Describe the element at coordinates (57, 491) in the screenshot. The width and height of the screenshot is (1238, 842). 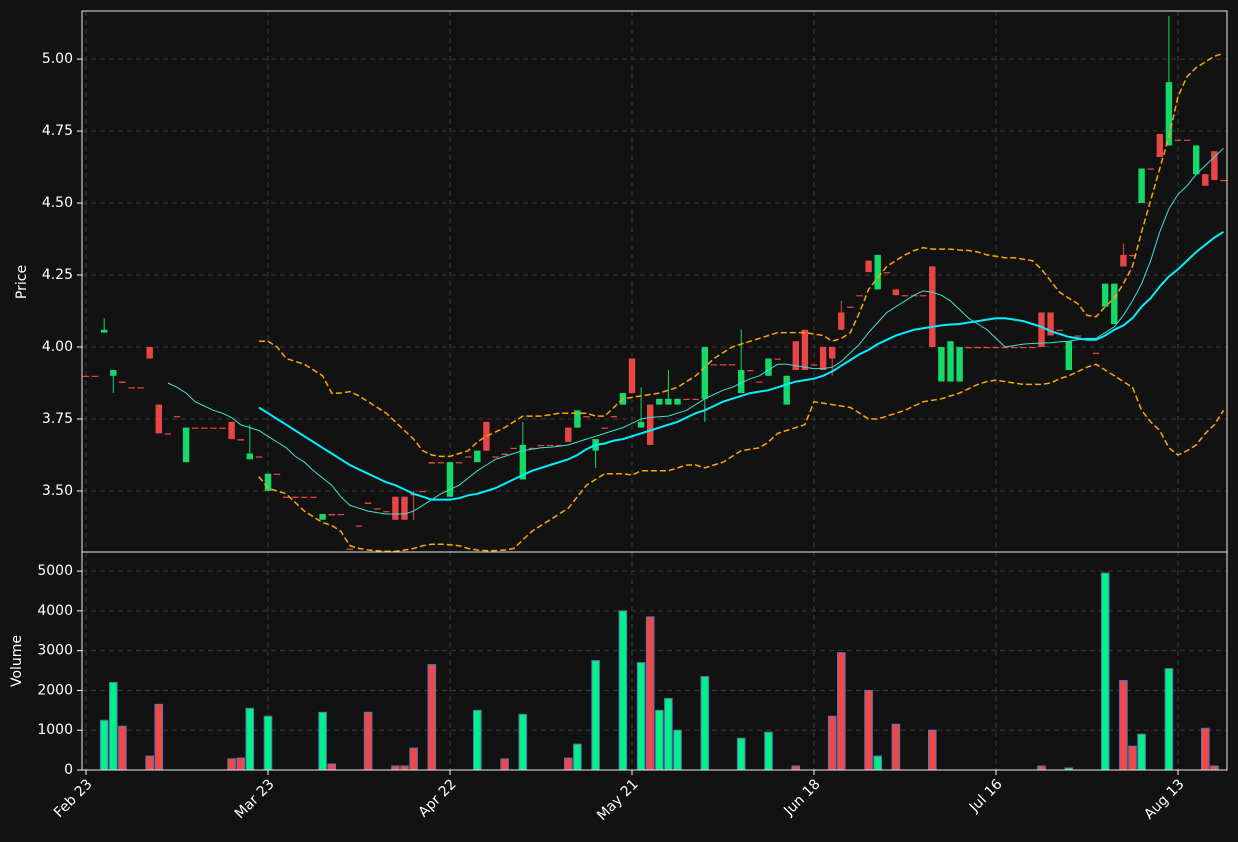
I see `y-tick-label: 3.50` at that location.